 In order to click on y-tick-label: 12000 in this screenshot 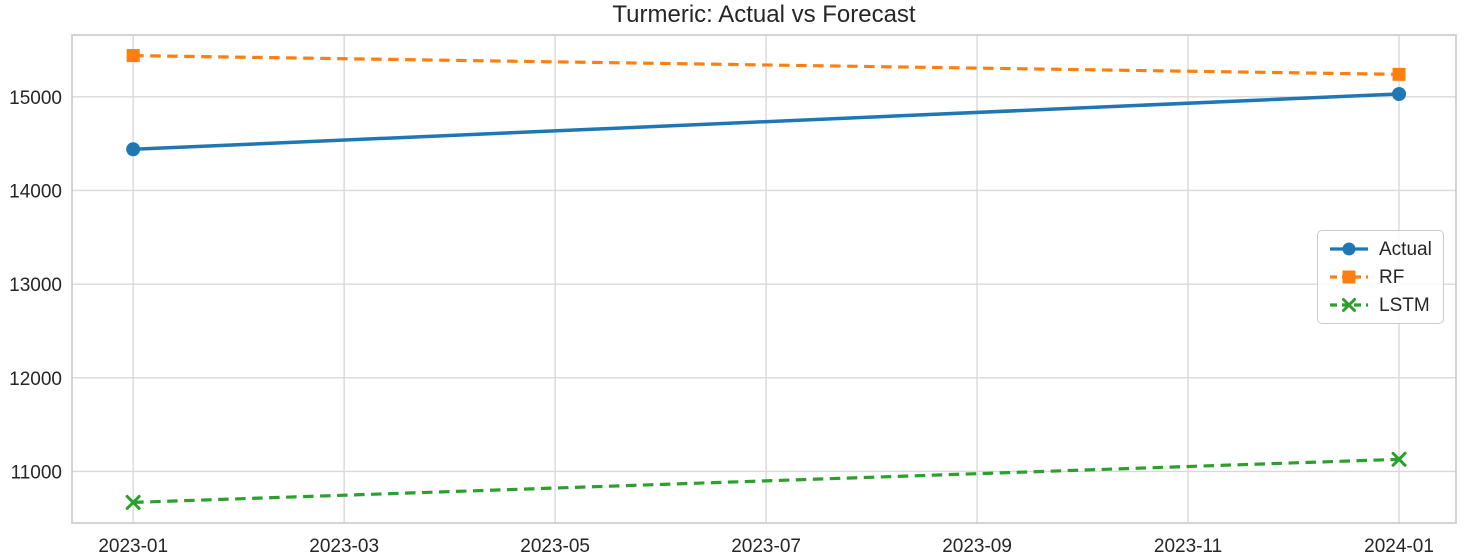, I will do `click(35, 379)`.